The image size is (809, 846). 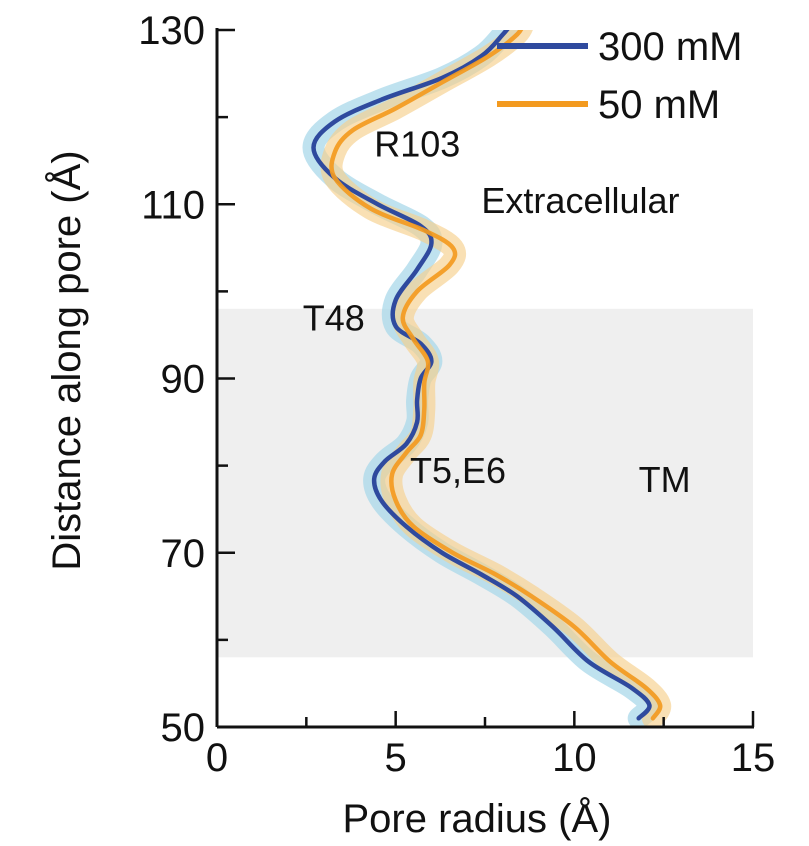 I want to click on y-tick-label: 70, so click(x=183, y=554).